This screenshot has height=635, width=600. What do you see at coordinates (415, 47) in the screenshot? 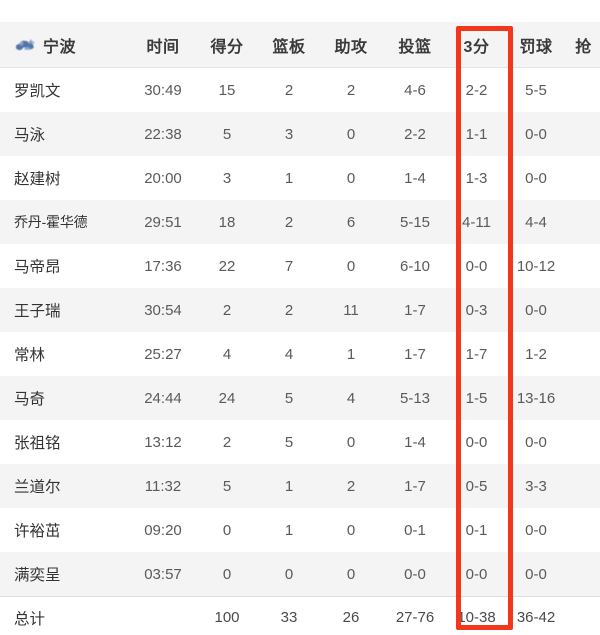
I see `column-header-field-goals: 投篮` at bounding box center [415, 47].